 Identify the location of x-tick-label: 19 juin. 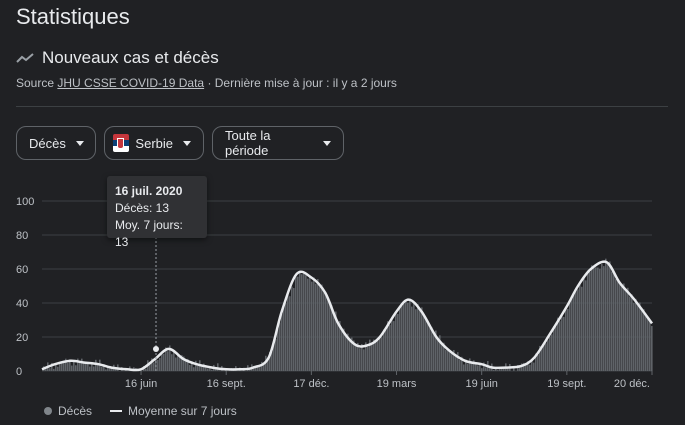
(481, 384).